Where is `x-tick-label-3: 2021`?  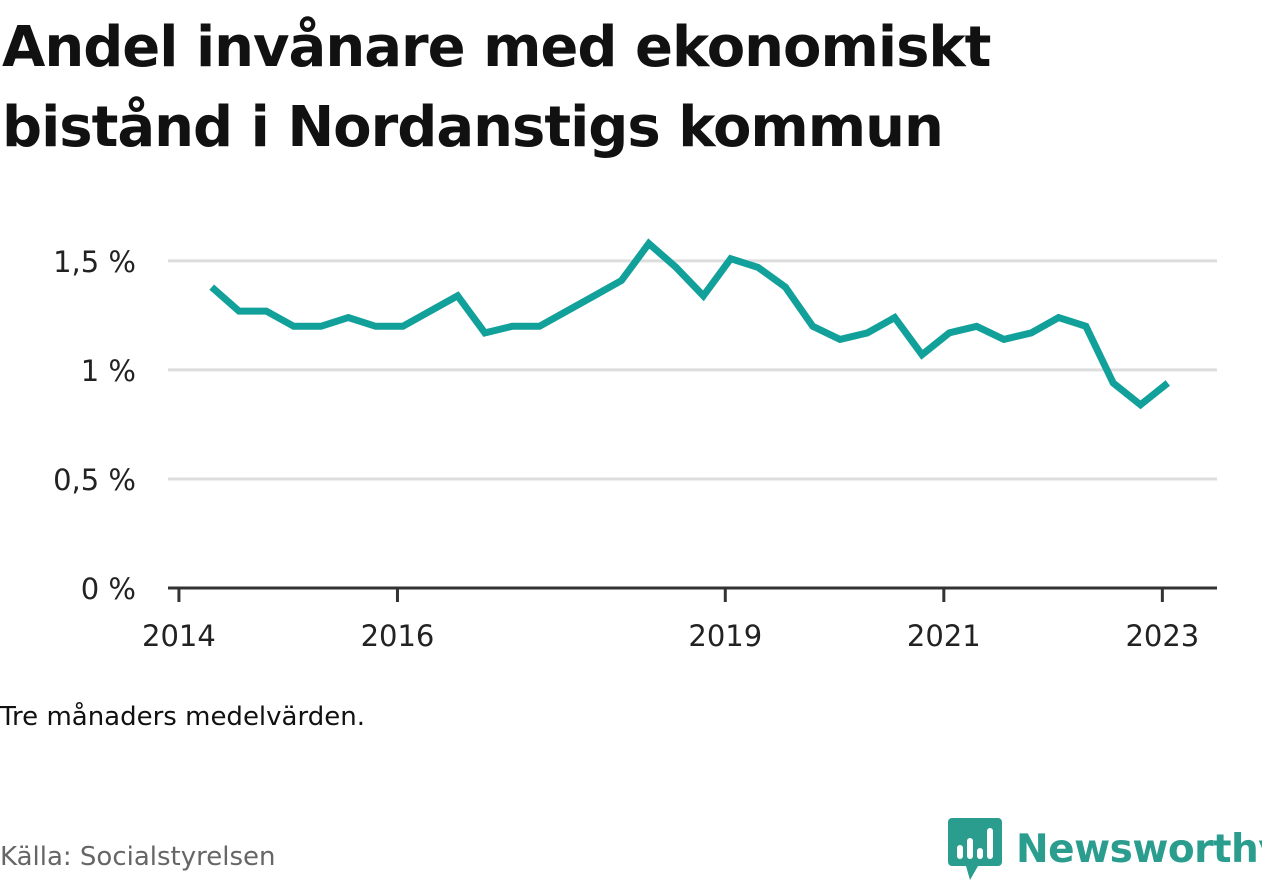
x-tick-label-3: 2021 is located at coordinates (944, 636).